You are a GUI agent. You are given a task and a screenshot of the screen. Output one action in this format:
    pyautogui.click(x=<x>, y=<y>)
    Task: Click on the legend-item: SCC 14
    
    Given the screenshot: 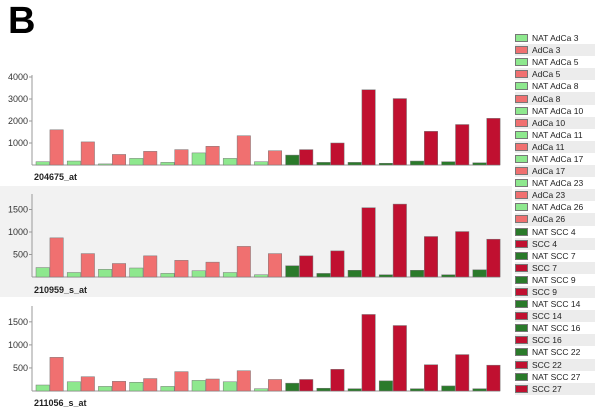 What is the action you would take?
    pyautogui.click(x=555, y=316)
    